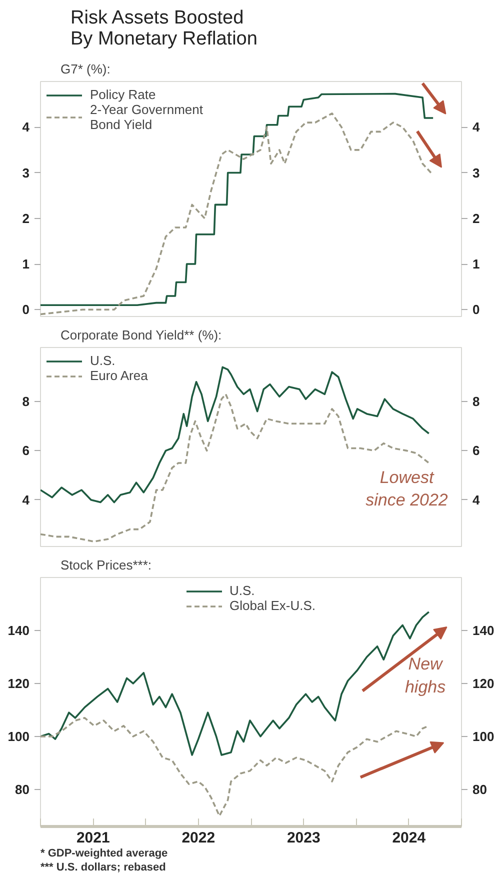 The width and height of the screenshot is (501, 873). Describe the element at coordinates (476, 172) in the screenshot. I see `y2-tick-label: 3` at that location.